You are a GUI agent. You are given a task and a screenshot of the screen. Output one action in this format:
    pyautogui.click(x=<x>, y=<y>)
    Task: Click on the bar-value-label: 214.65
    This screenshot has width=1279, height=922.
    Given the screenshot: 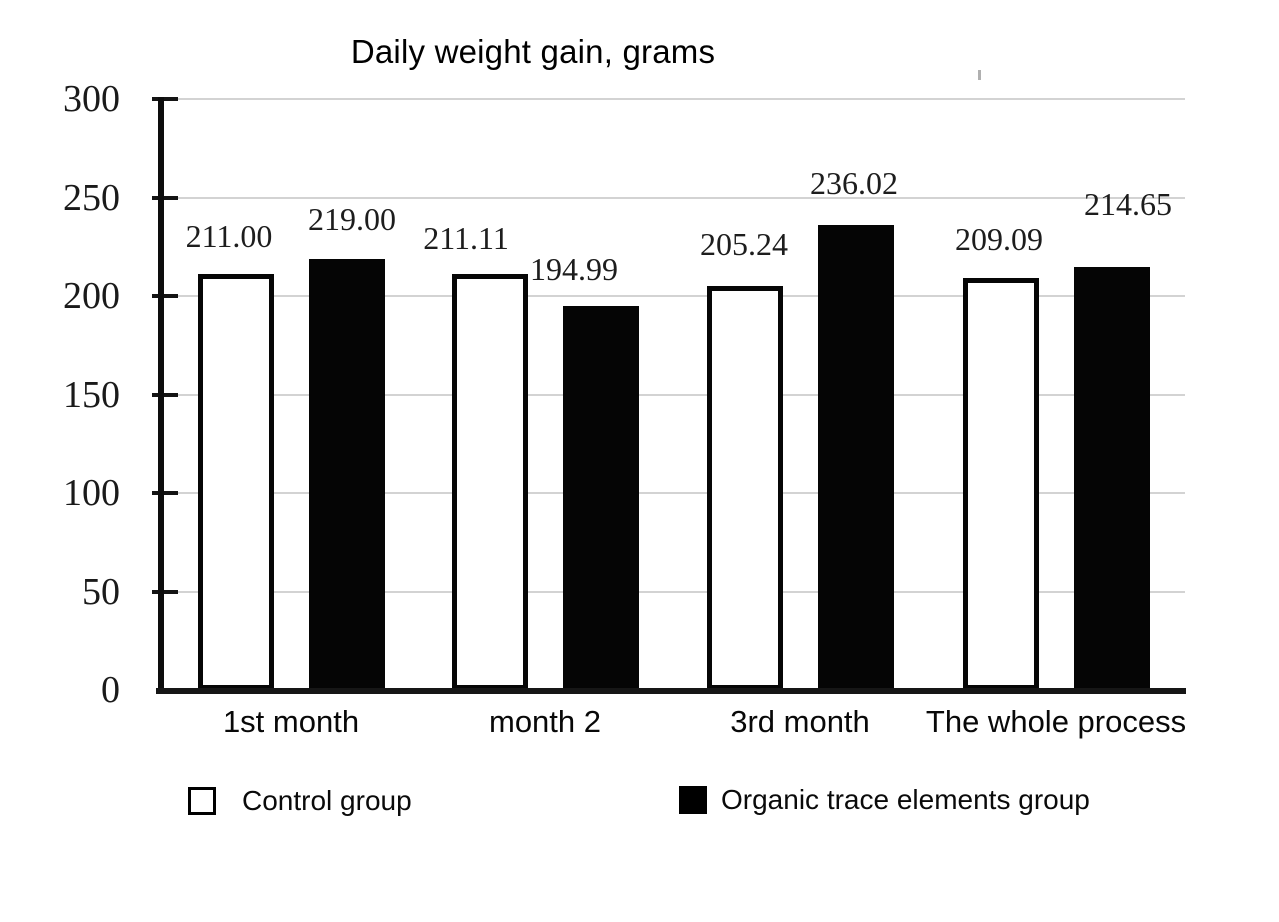 What is the action you would take?
    pyautogui.click(x=1128, y=204)
    